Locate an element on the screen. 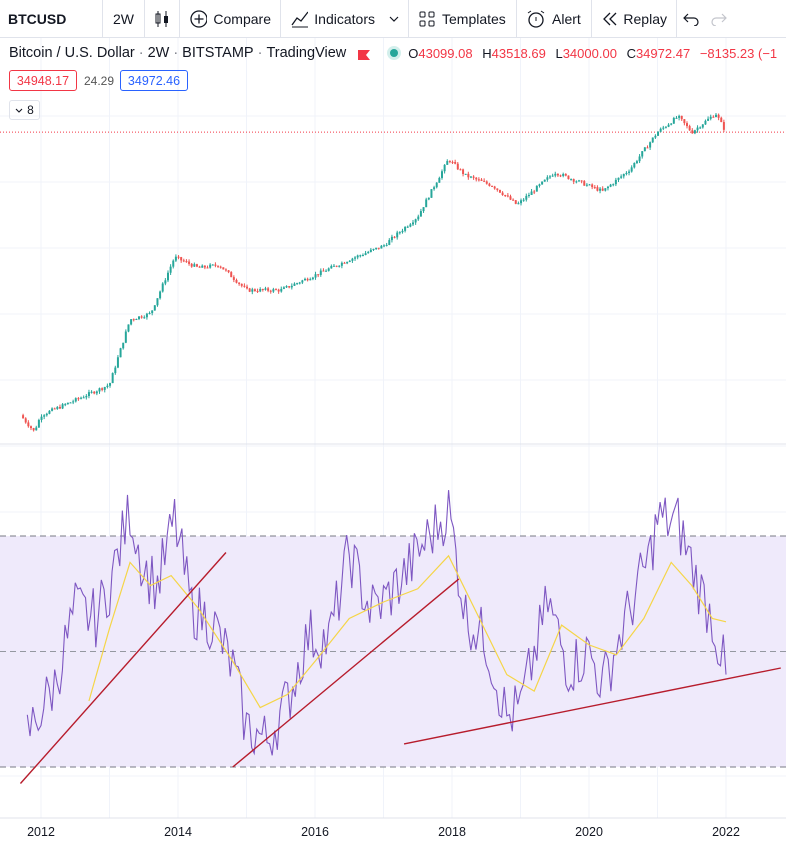  symbol-search: BTCUSD is located at coordinates (51, 18).